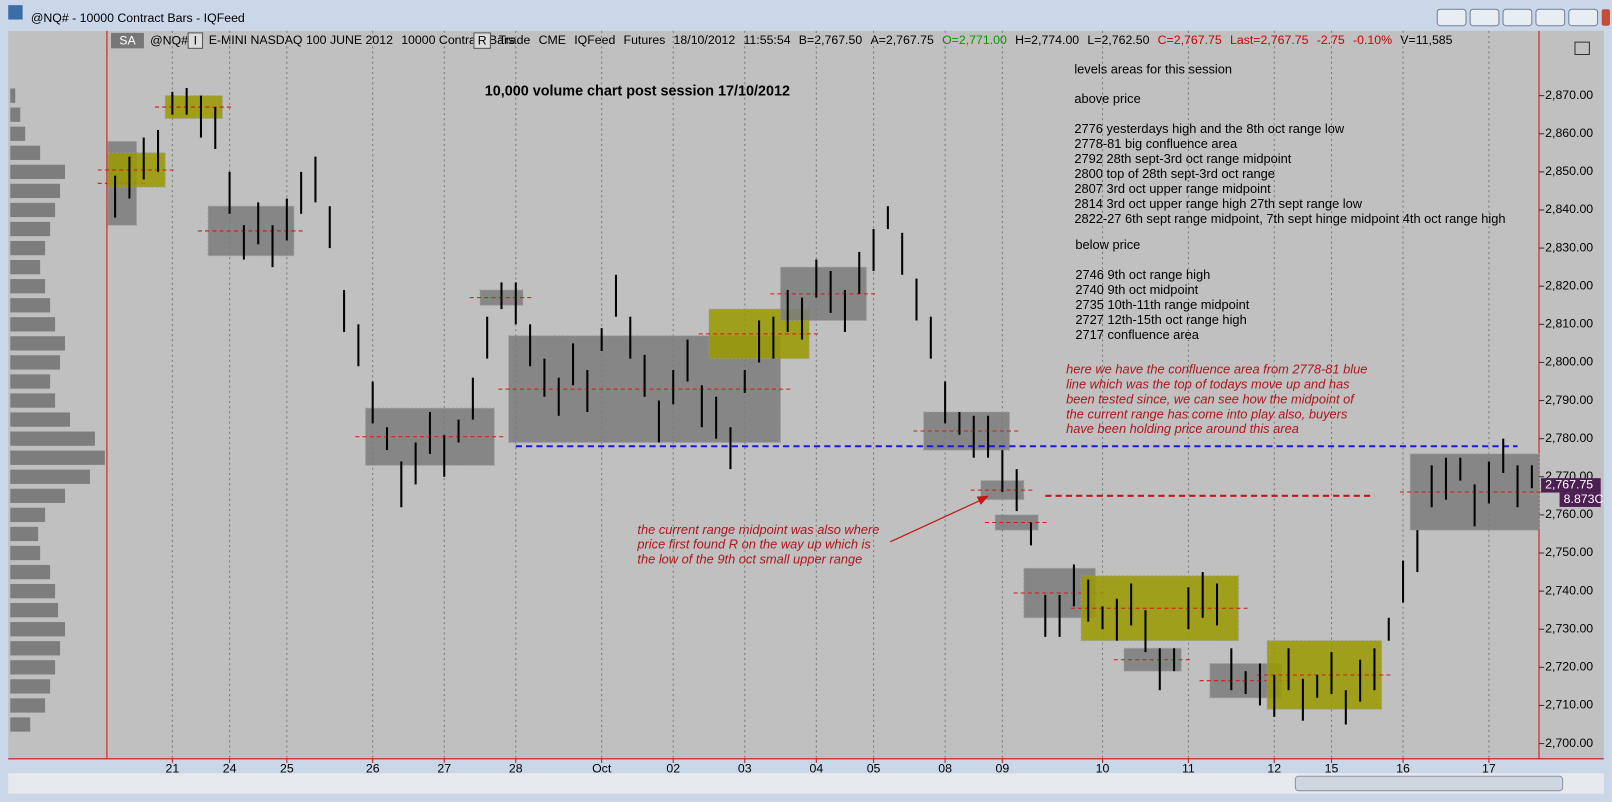 The width and height of the screenshot is (1612, 802). What do you see at coordinates (936, 521) in the screenshot?
I see `arrow` at bounding box center [936, 521].